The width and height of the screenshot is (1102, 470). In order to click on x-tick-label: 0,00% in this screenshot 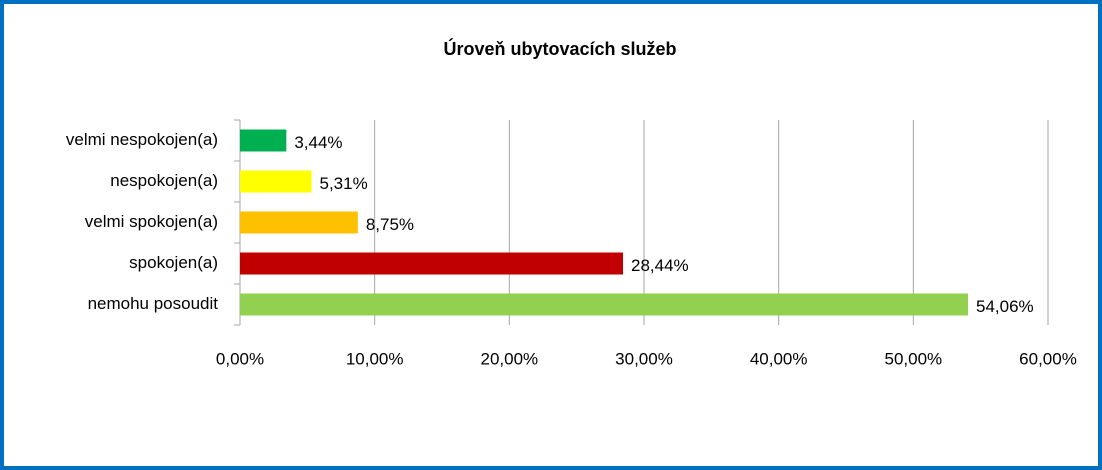, I will do `click(240, 358)`.